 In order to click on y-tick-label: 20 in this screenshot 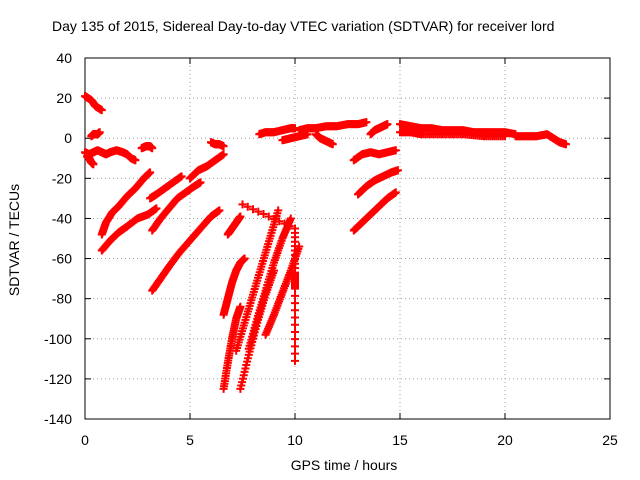, I will do `click(64, 98)`.